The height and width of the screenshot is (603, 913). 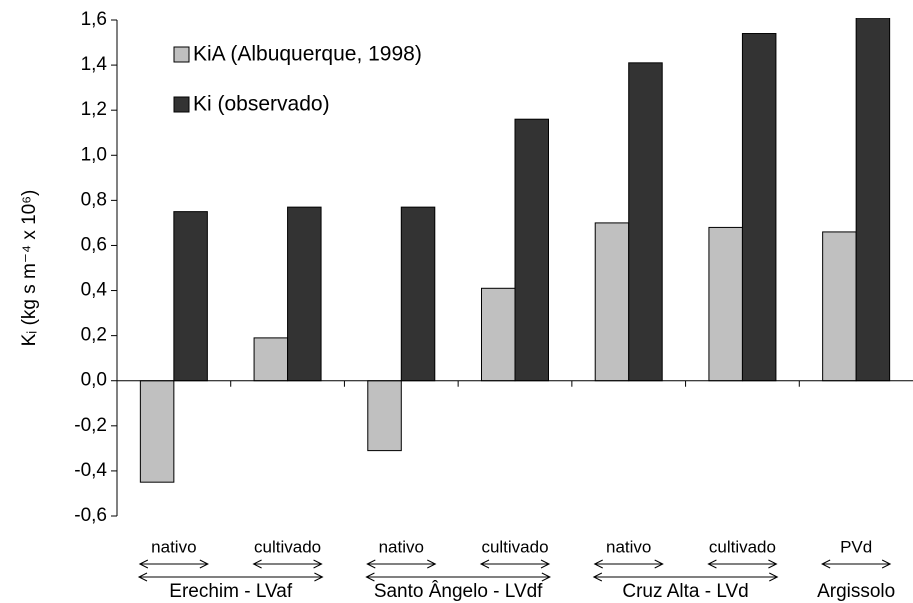 What do you see at coordinates (685, 591) in the screenshot?
I see `group-label: Cruz Alta - LVd` at bounding box center [685, 591].